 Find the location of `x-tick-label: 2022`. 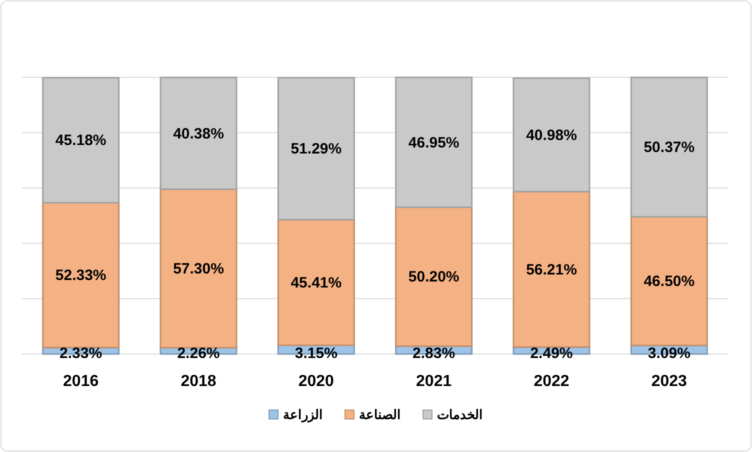

x-tick-label: 2022 is located at coordinates (552, 381).